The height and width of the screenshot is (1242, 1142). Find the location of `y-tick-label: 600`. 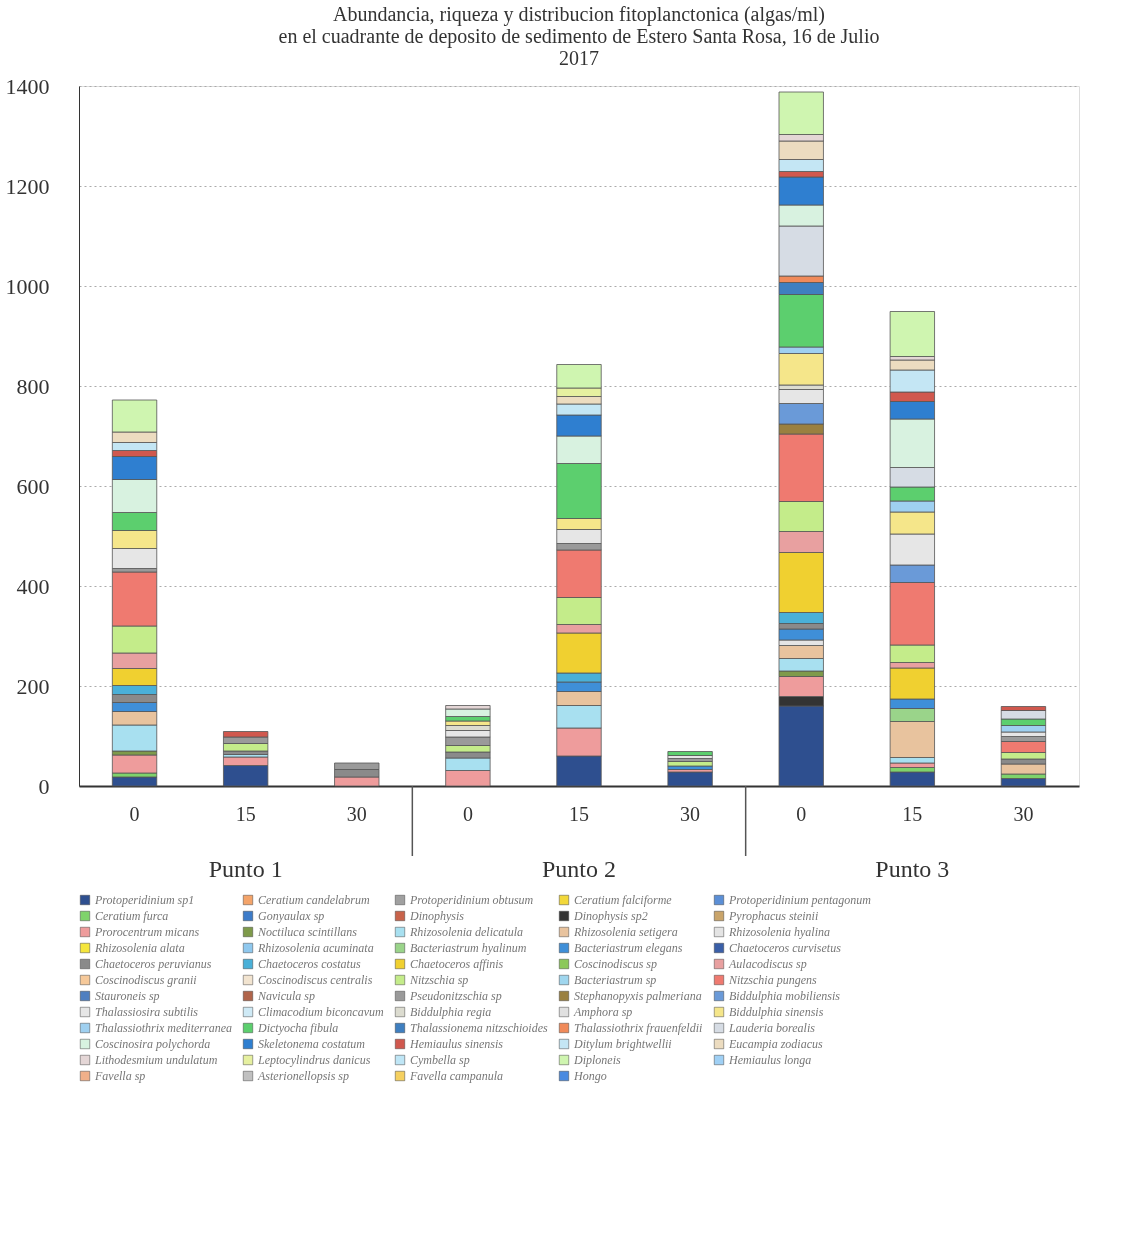

y-tick-label: 600 is located at coordinates (33, 486).